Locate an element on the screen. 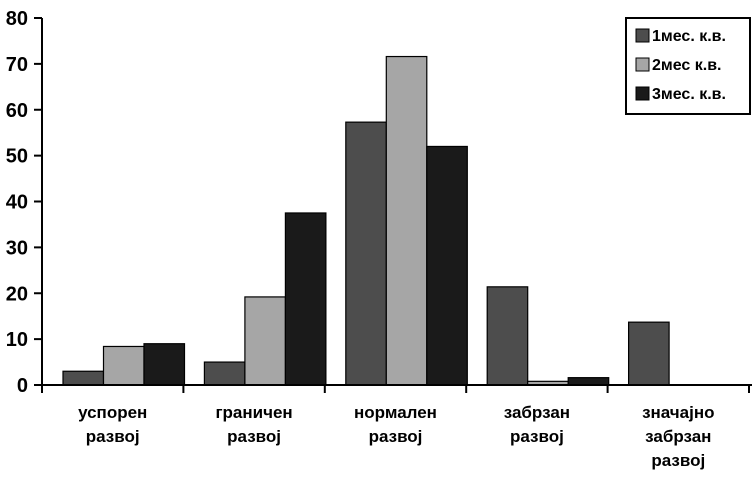 Image resolution: width=752 pixels, height=477 pixels. y-tick-label: 60 is located at coordinates (17, 111).